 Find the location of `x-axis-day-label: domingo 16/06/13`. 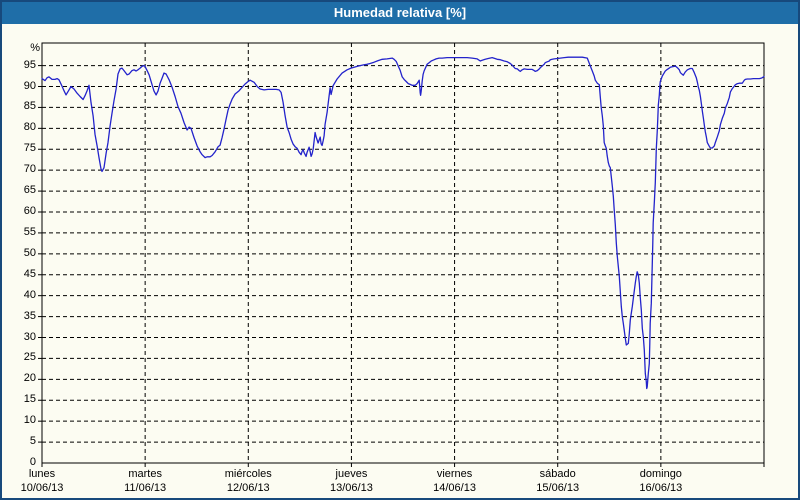

x-axis-day-label: domingo 16/06/13 is located at coordinates (661, 481).